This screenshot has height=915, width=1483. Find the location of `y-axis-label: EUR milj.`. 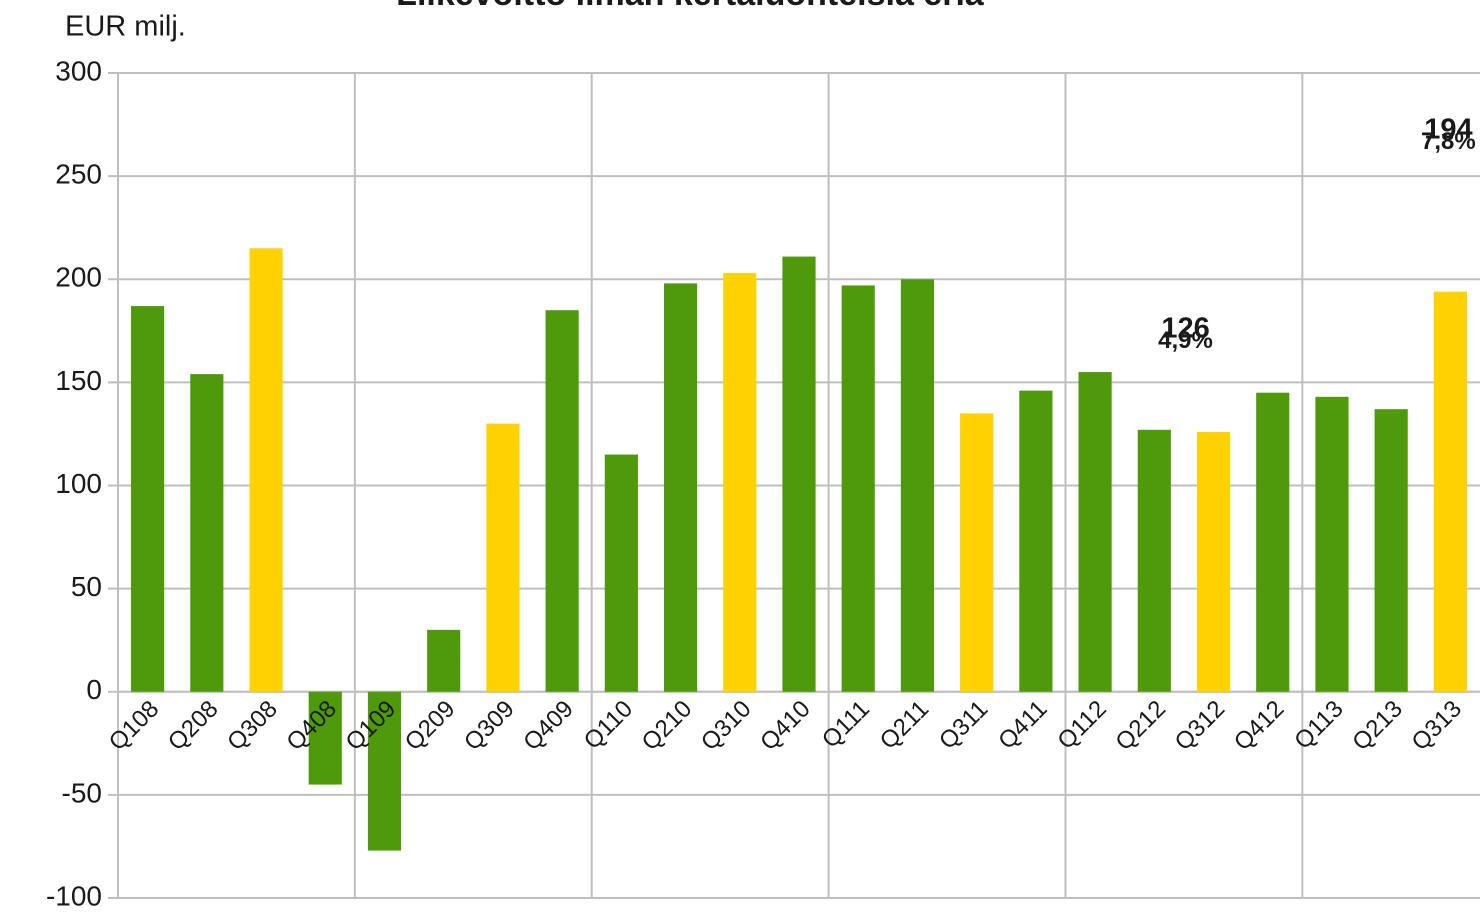

y-axis-label: EUR milj. is located at coordinates (125, 27).